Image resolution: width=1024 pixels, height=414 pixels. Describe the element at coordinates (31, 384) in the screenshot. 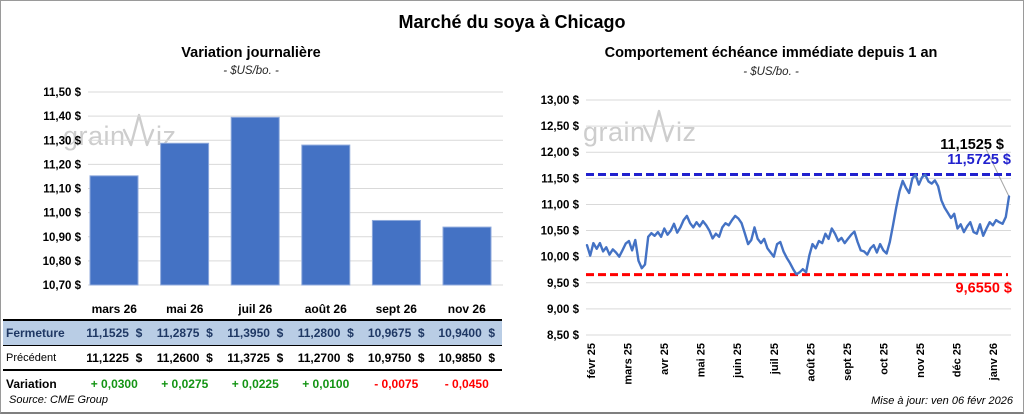

I see `row-label-cell: Variation` at that location.